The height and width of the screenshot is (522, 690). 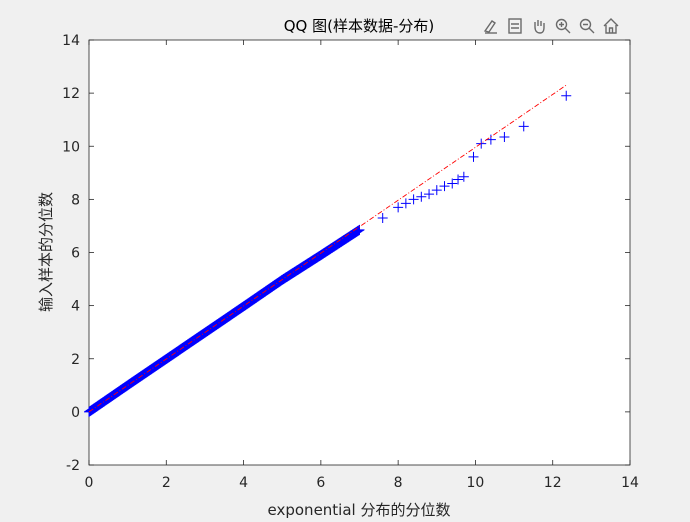 I want to click on chart-title: QQ 图(样本数据-分布), so click(x=359, y=26).